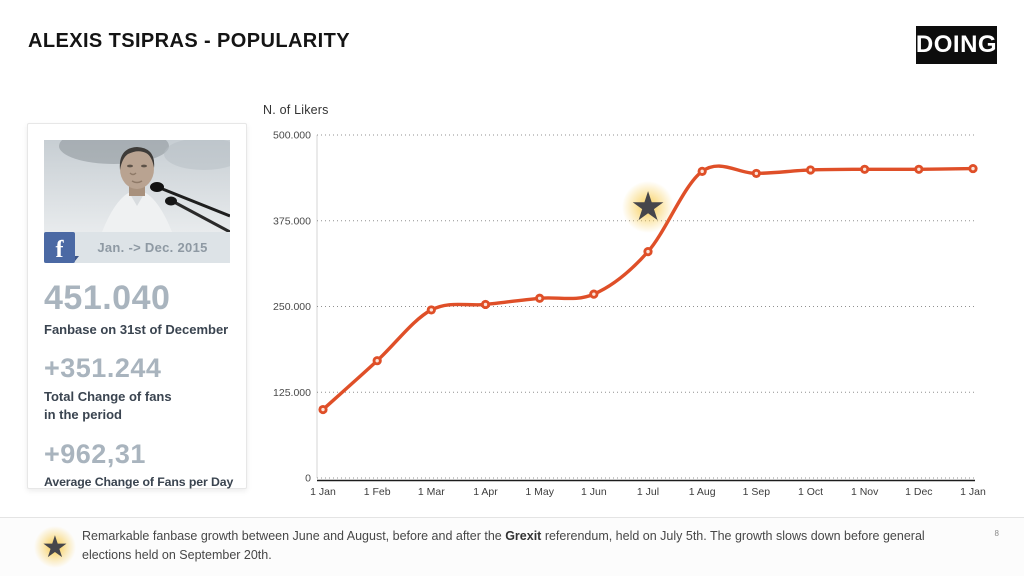 The height and width of the screenshot is (576, 1024). I want to click on doing-logo: DOING, so click(956, 45).